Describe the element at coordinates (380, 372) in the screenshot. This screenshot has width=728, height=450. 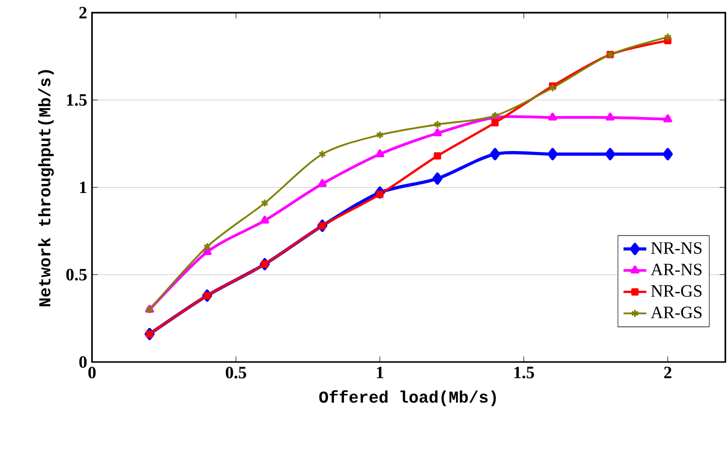
I see `x-tick-label: 1` at that location.